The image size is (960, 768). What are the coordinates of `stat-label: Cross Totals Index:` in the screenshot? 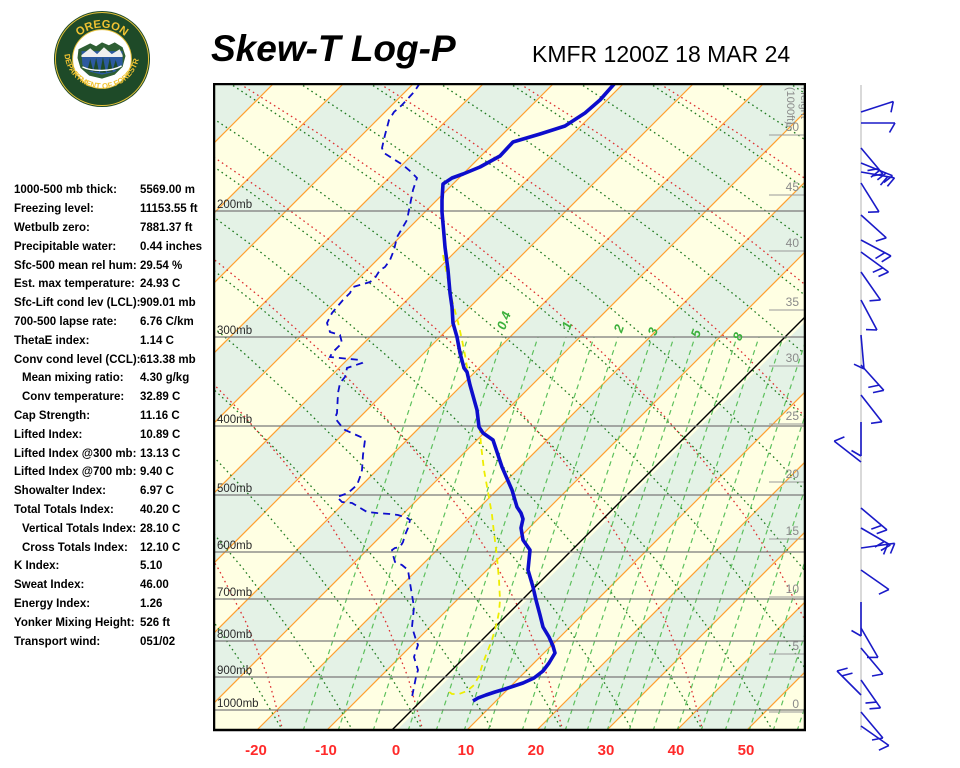 It's located at (75, 547).